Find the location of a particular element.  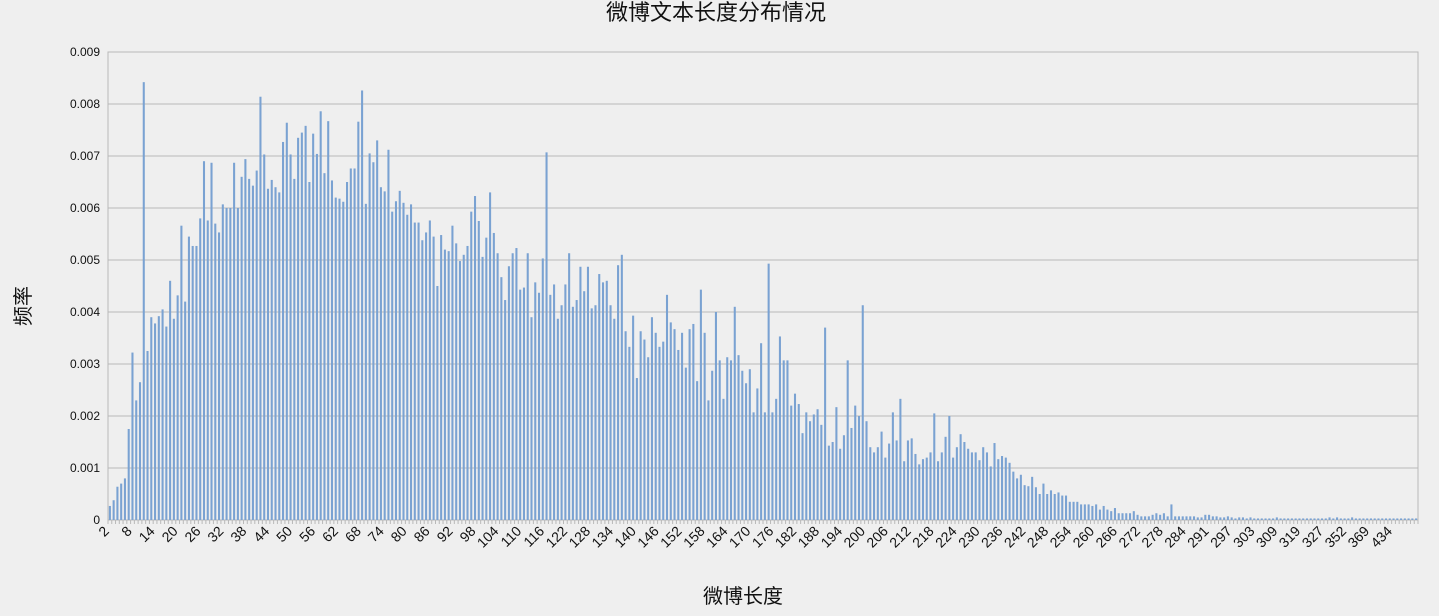

x-tick-label: 272 is located at coordinates (1129, 537).